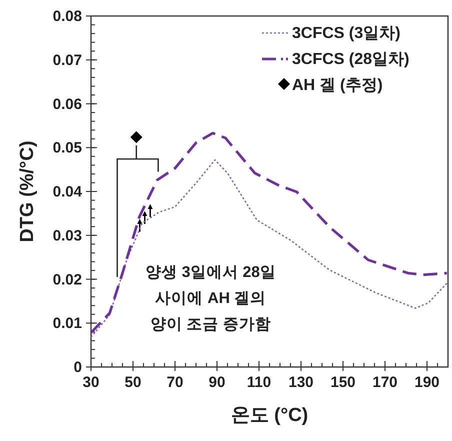 This screenshot has height=441, width=452. I want to click on y-tick-label: 0.03, so click(67, 235).